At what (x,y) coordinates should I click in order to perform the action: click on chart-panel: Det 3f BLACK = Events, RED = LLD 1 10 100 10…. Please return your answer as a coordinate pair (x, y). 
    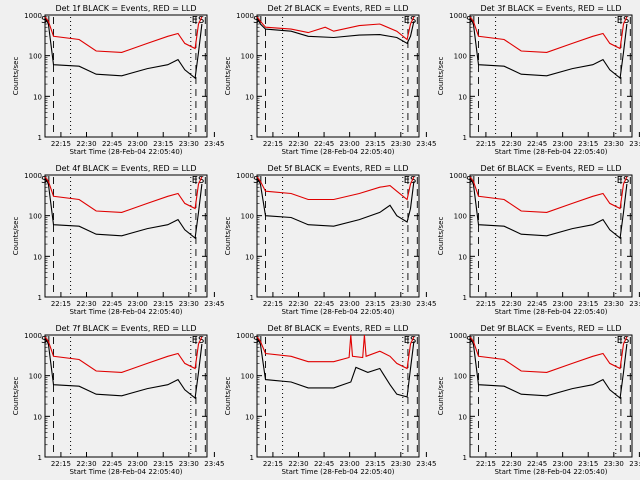
    Looking at the image, I should click on (538, 80).